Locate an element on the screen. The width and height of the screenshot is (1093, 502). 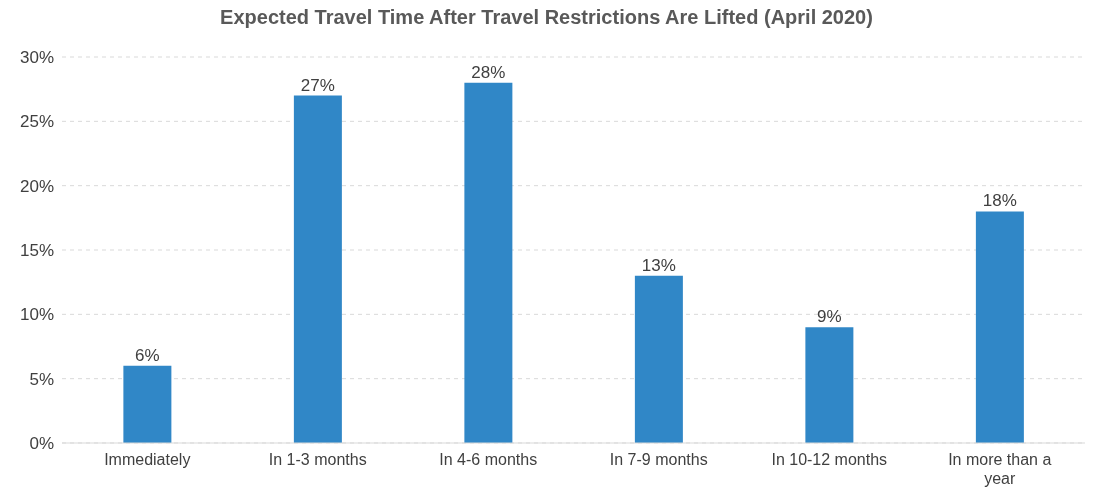
chart-title: Expected Travel Time After Travel Restrictions Are Lifted (April 2020) is located at coordinates (546, 17).